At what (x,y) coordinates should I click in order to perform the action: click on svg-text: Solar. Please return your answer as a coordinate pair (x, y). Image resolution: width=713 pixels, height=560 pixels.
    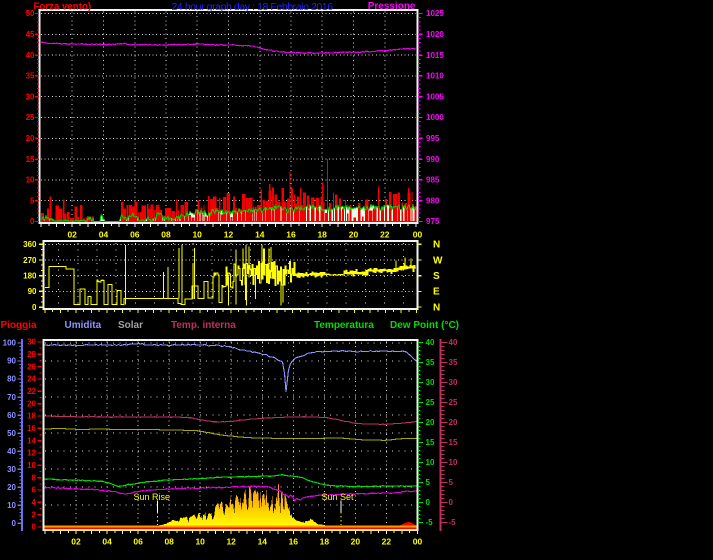
    Looking at the image, I should click on (130, 325).